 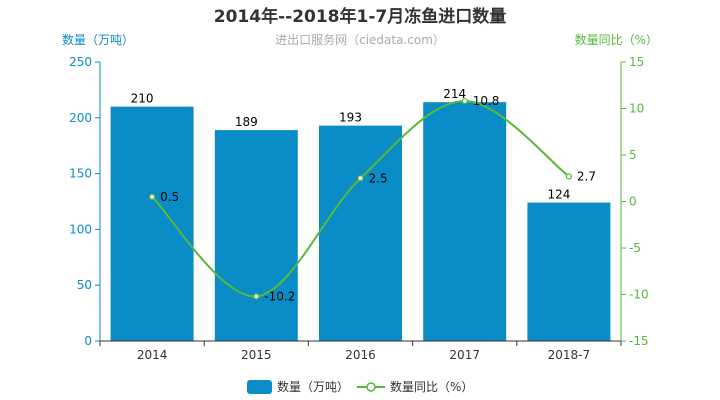 What do you see at coordinates (313, 386) in the screenshot?
I see `legend-bar-label: 数量（万吨）` at bounding box center [313, 386].